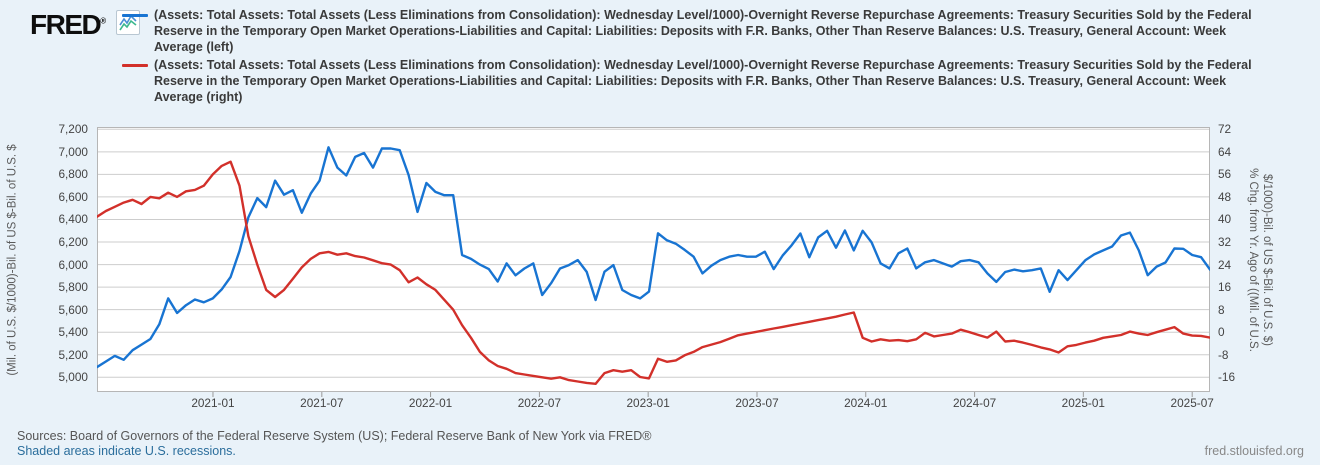 Image resolution: width=1320 pixels, height=465 pixels. Describe the element at coordinates (866, 403) in the screenshot. I see `x-axis-label: 2024-01` at that location.